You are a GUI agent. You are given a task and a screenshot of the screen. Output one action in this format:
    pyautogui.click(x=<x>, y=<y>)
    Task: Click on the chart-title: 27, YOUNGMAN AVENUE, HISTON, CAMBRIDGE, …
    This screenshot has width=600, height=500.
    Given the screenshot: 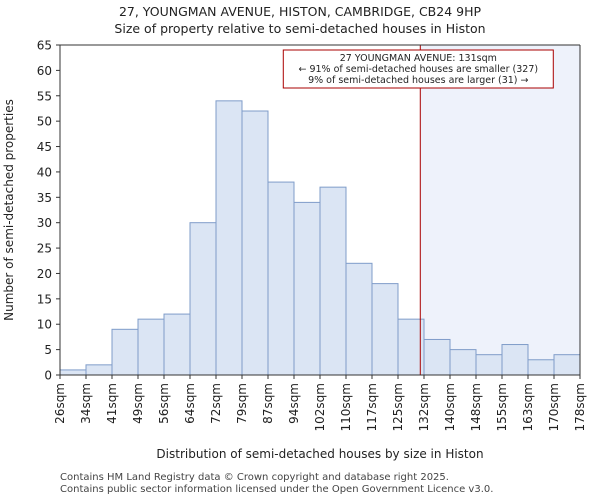 What is the action you would take?
    pyautogui.click(x=300, y=11)
    